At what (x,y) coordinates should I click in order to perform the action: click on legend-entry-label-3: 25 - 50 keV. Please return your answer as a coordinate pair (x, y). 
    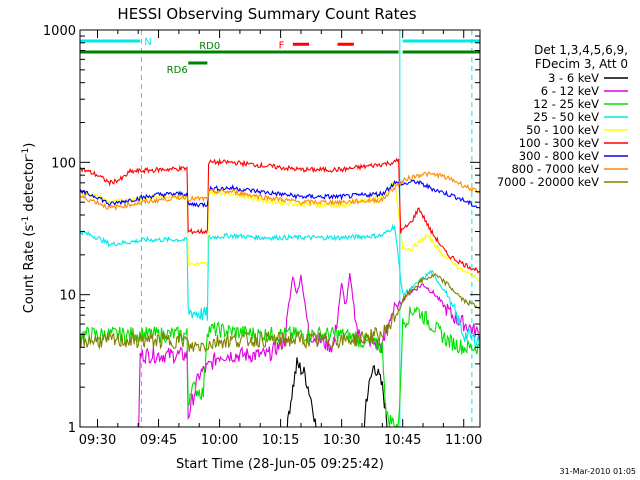
    Looking at the image, I should click on (566, 117).